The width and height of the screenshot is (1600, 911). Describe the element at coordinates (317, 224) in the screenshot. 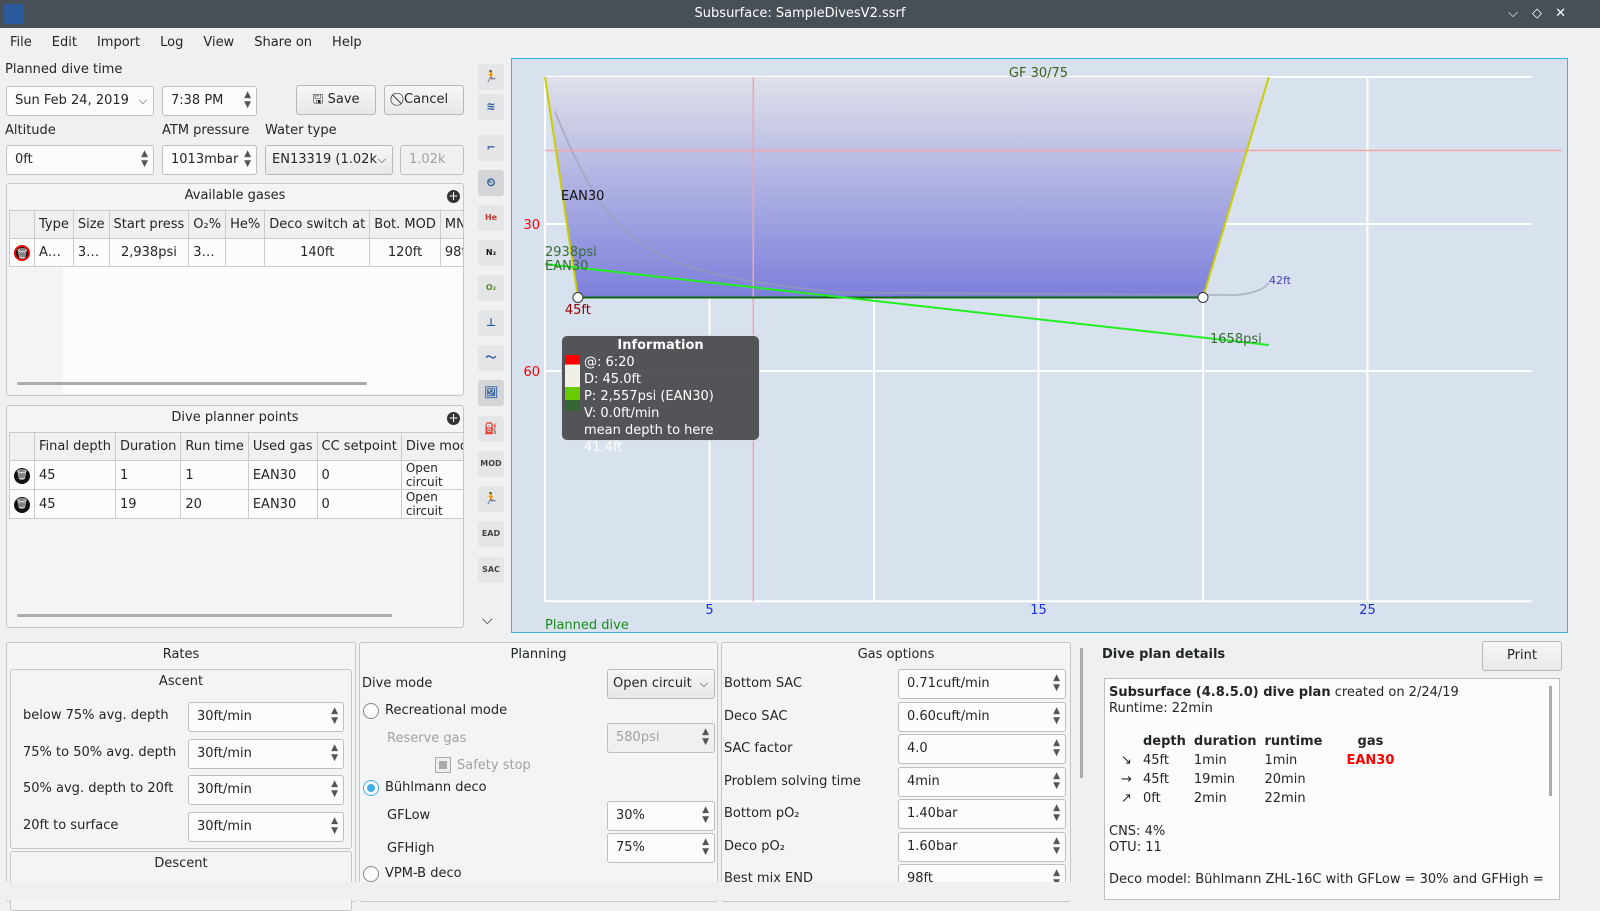

I see `col-header: Deco switch at` at that location.